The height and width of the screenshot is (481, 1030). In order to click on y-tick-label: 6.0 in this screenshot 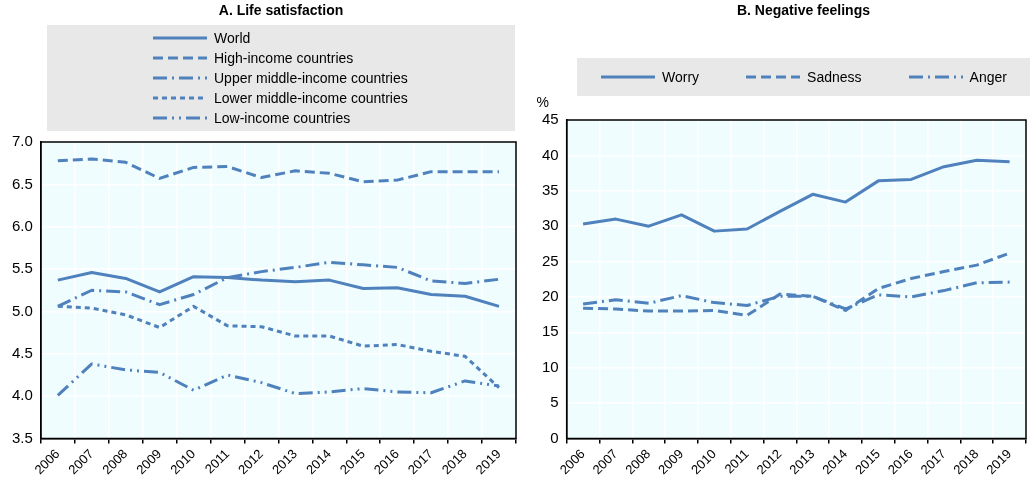, I will do `click(22, 225)`.